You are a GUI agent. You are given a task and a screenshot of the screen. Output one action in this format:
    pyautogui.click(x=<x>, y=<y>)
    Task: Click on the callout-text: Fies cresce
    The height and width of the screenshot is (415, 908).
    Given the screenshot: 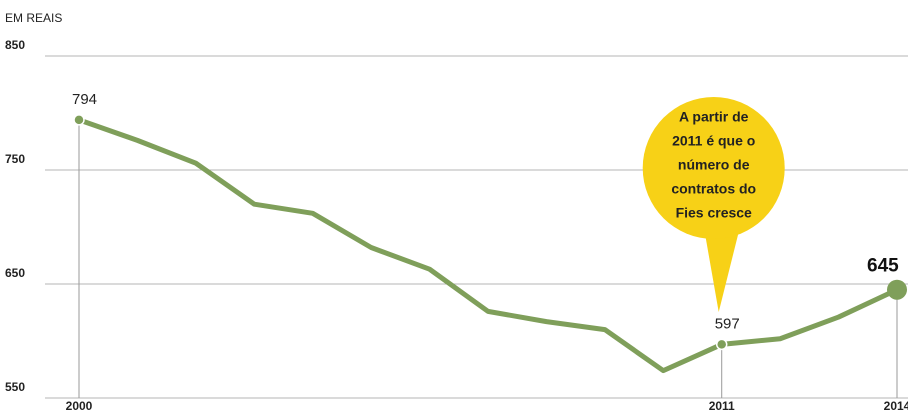 What is the action you would take?
    pyautogui.click(x=714, y=213)
    